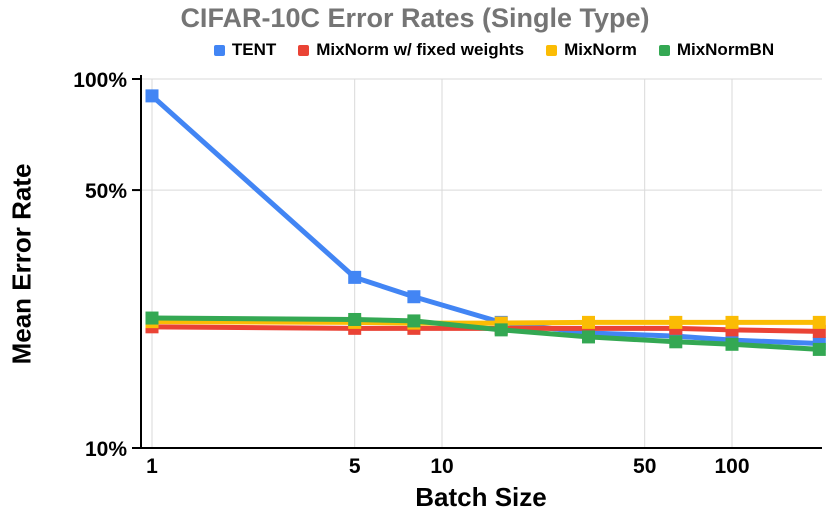 The width and height of the screenshot is (830, 514). What do you see at coordinates (644, 466) in the screenshot?
I see `x-tick-label: 50` at bounding box center [644, 466].